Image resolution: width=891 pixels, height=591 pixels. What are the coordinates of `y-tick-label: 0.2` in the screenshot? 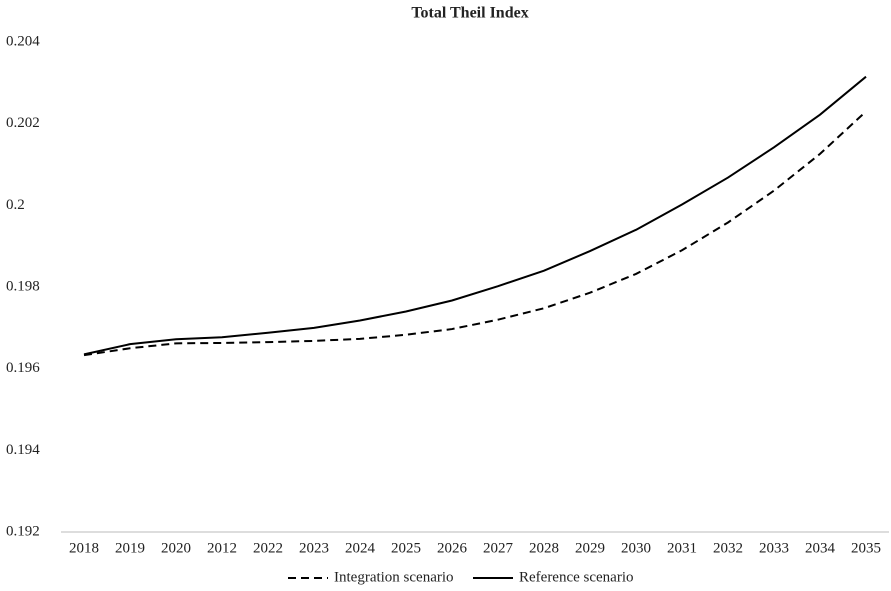 It's located at (15, 205).